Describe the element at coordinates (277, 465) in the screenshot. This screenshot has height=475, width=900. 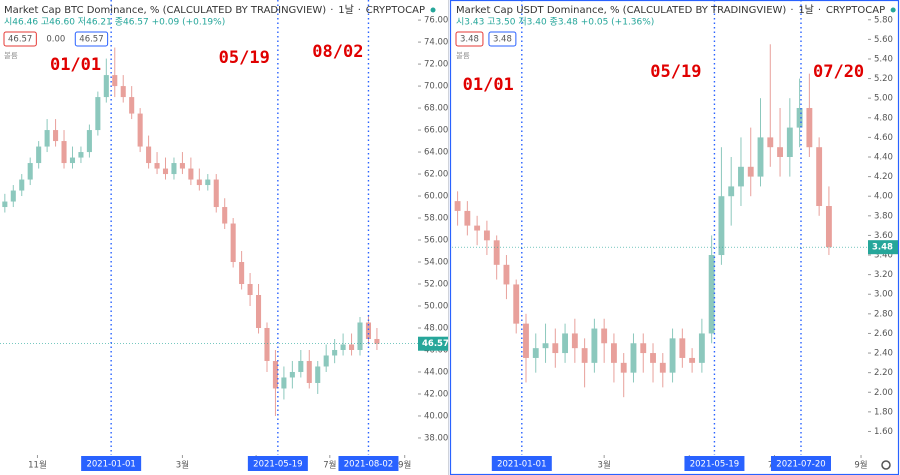
I see `marker-date-label: 2021-05-19` at that location.